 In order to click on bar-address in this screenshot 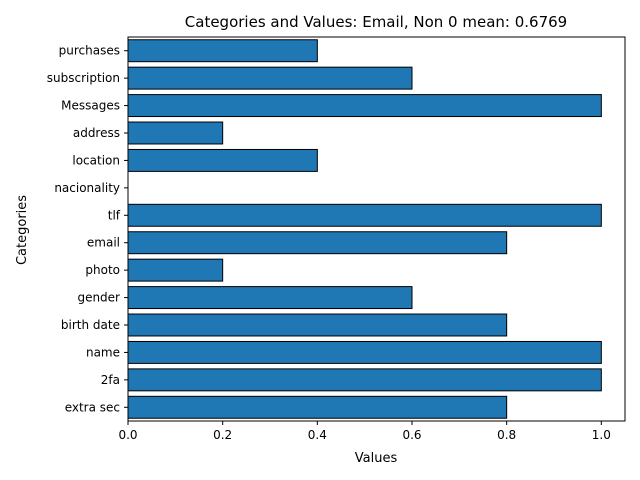, I will do `click(175, 133)`.